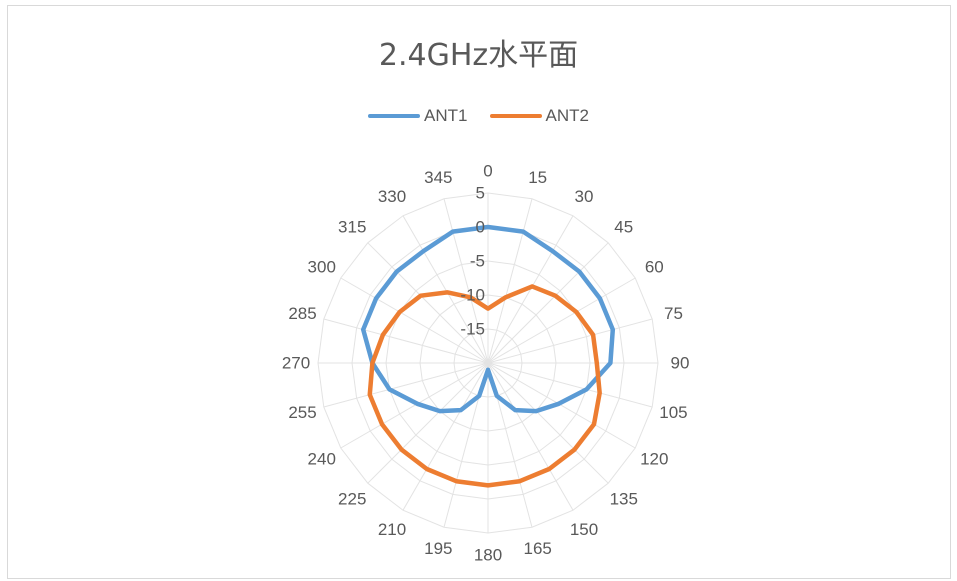  Describe the element at coordinates (296, 363) in the screenshot. I see `angle-tick-label: 270` at that location.